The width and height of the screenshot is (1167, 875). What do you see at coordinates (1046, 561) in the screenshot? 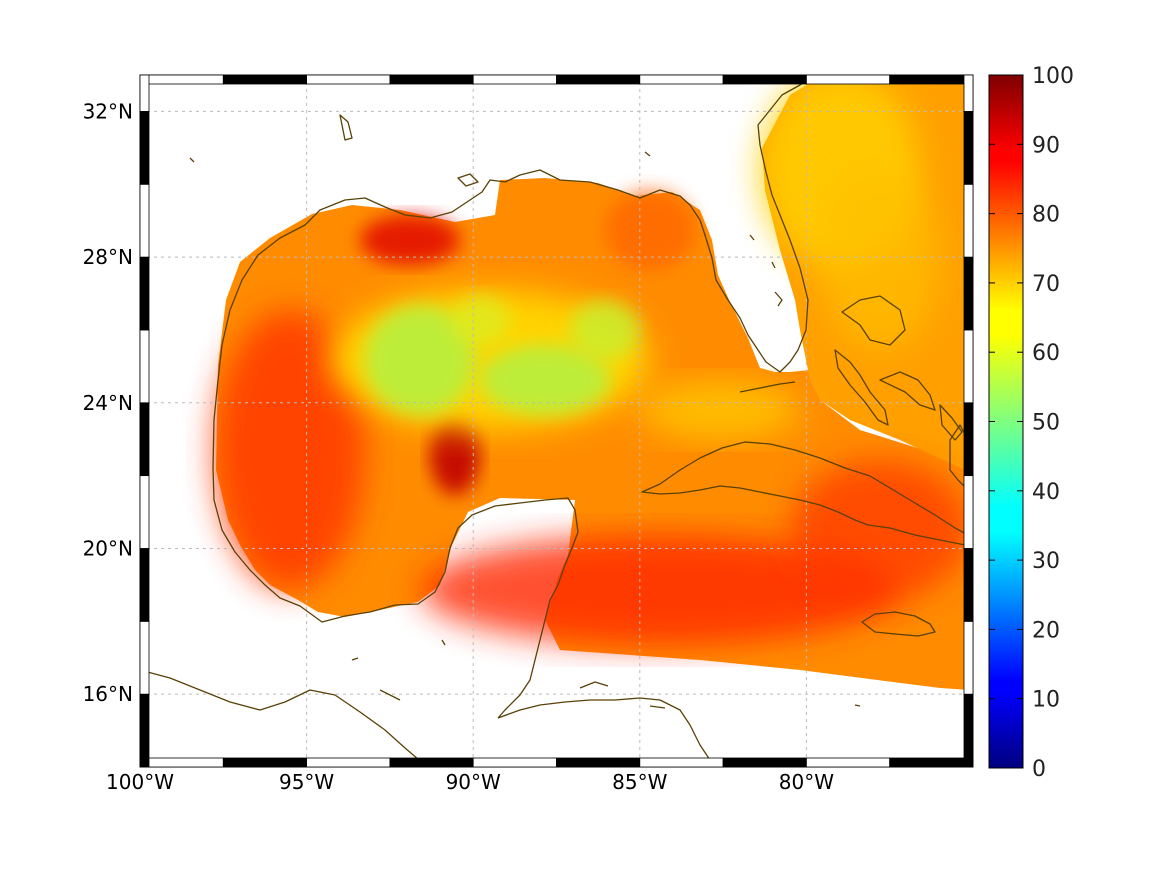
I see `colorbar-tick-label: 30` at bounding box center [1046, 561].